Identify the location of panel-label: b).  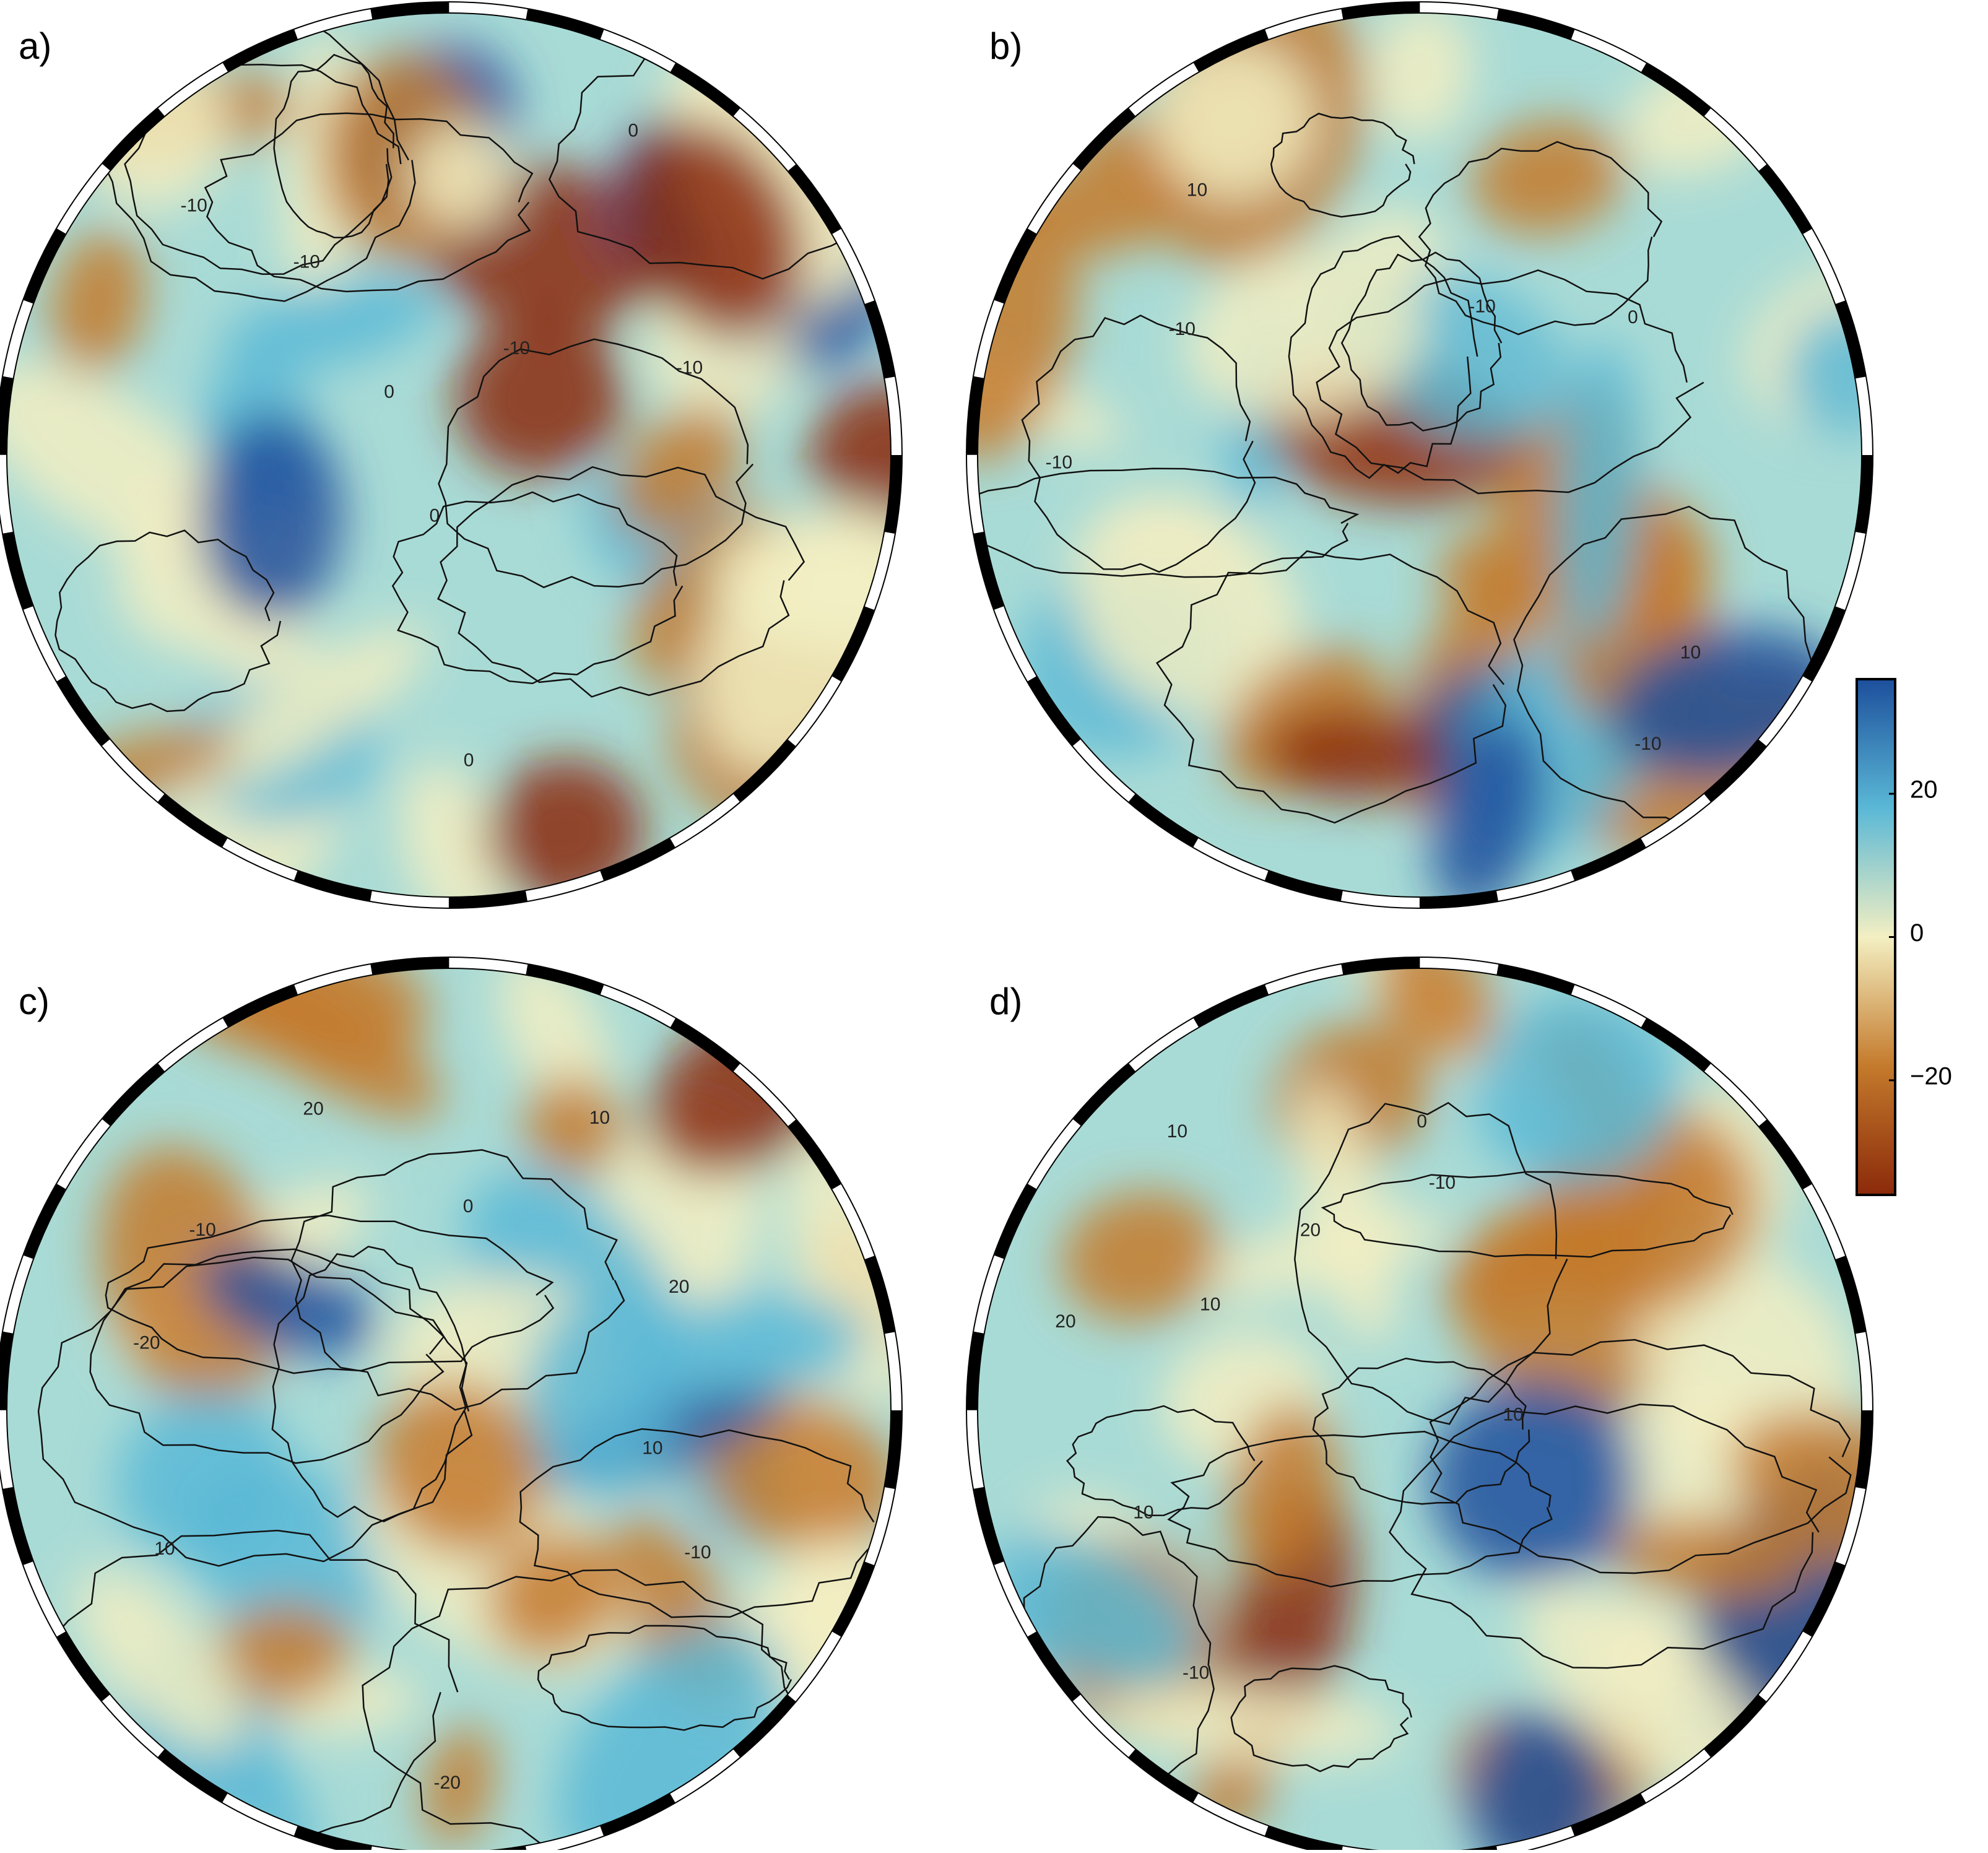
(1005, 46).